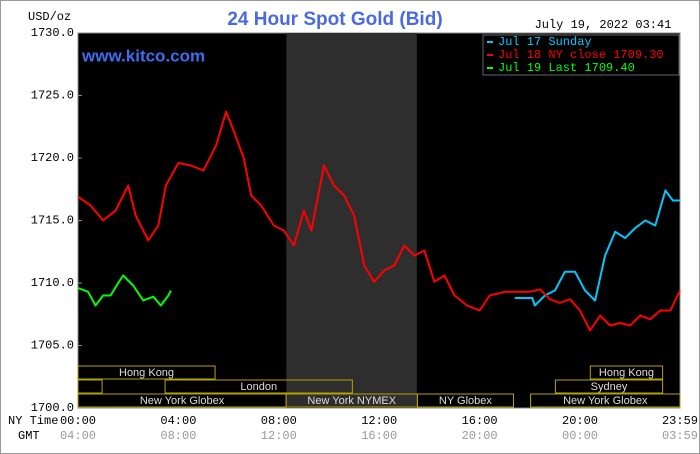 Image resolution: width=700 pixels, height=454 pixels. What do you see at coordinates (178, 436) in the screenshot?
I see `x2-tick-label: 08:00` at bounding box center [178, 436].